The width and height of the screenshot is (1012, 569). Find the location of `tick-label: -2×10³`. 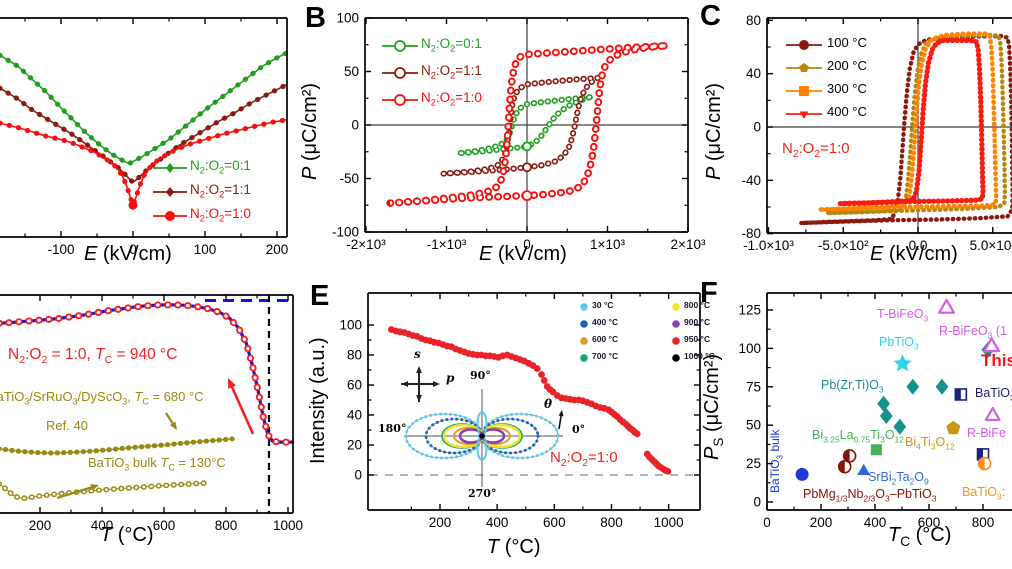

tick-label: -2×10³ is located at coordinates (366, 244).